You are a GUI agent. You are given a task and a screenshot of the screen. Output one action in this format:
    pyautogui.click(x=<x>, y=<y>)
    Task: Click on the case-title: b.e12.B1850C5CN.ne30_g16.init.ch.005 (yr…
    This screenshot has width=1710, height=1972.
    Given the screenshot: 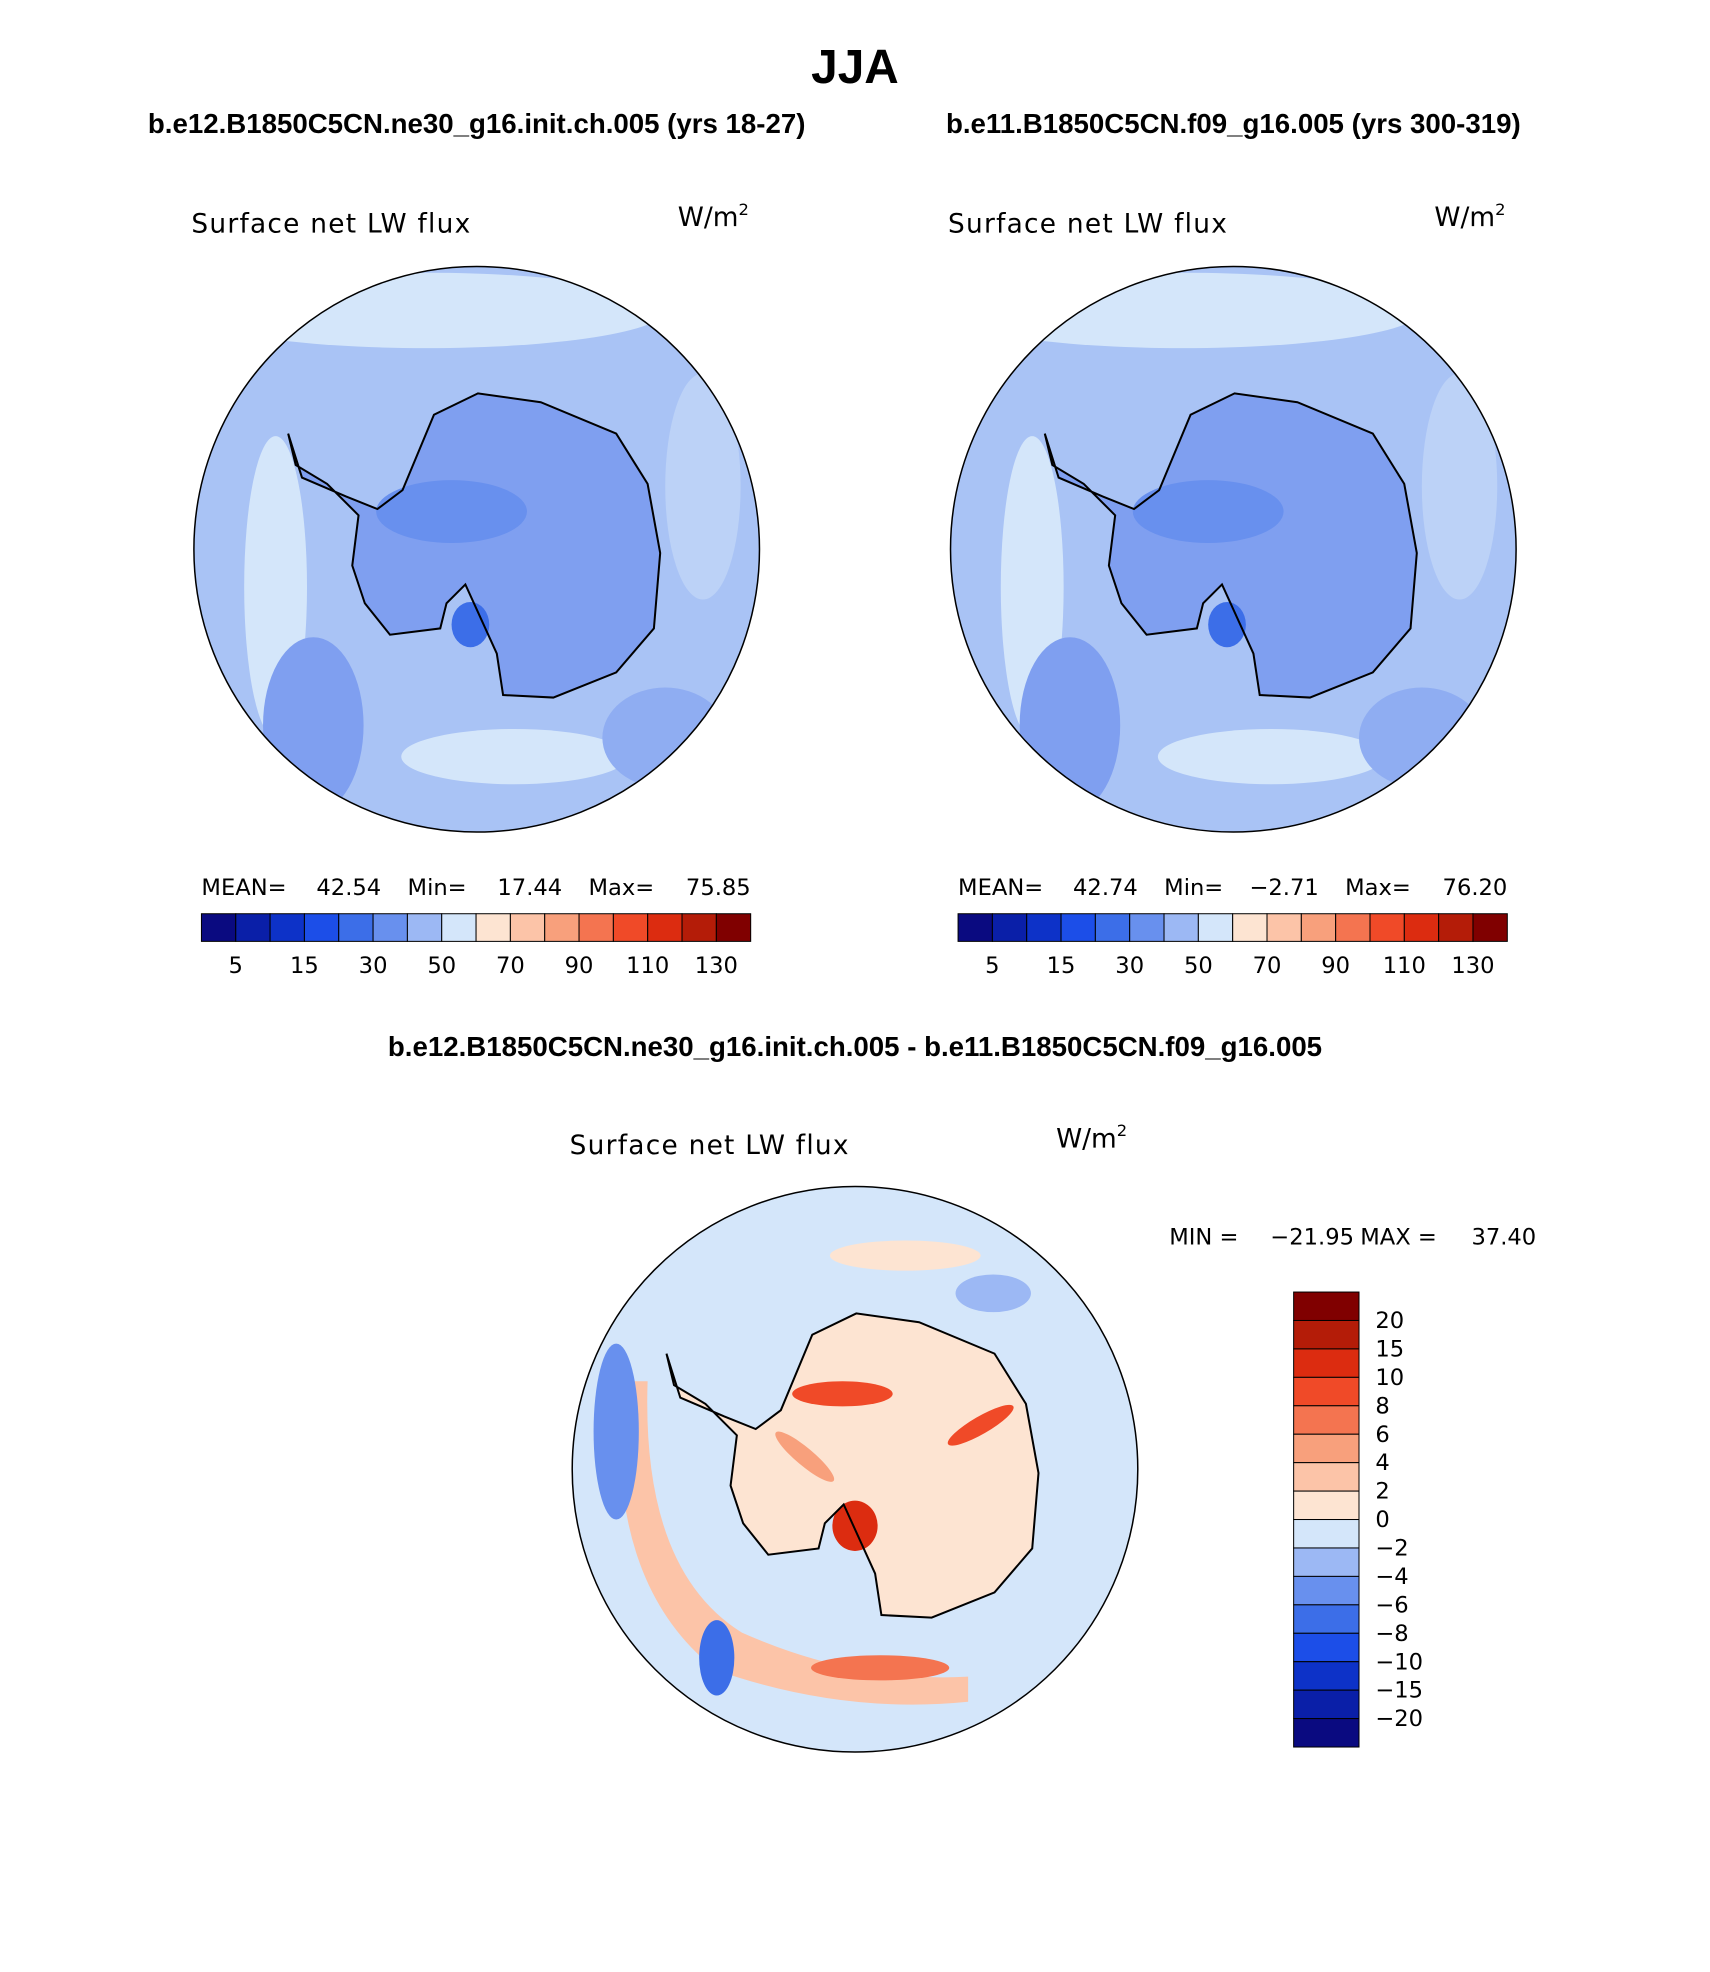 What is the action you would take?
    pyautogui.click(x=477, y=123)
    